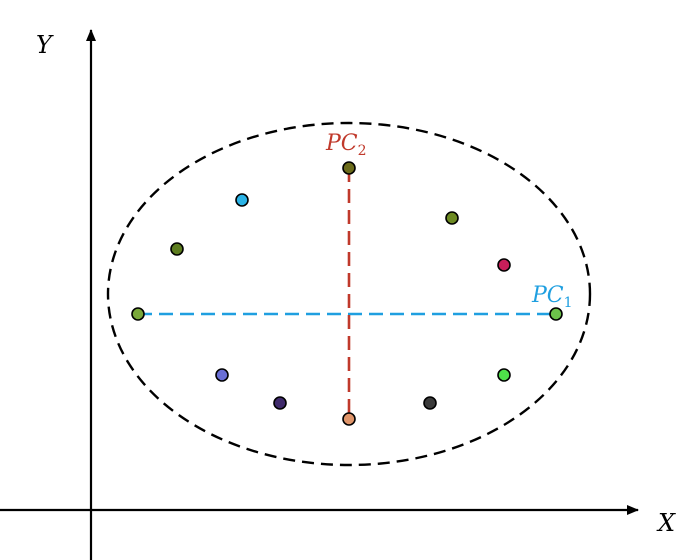 This screenshot has width=691, height=560. Describe the element at coordinates (568, 303) in the screenshot. I see `pc1-label-subscript: 1` at that location.